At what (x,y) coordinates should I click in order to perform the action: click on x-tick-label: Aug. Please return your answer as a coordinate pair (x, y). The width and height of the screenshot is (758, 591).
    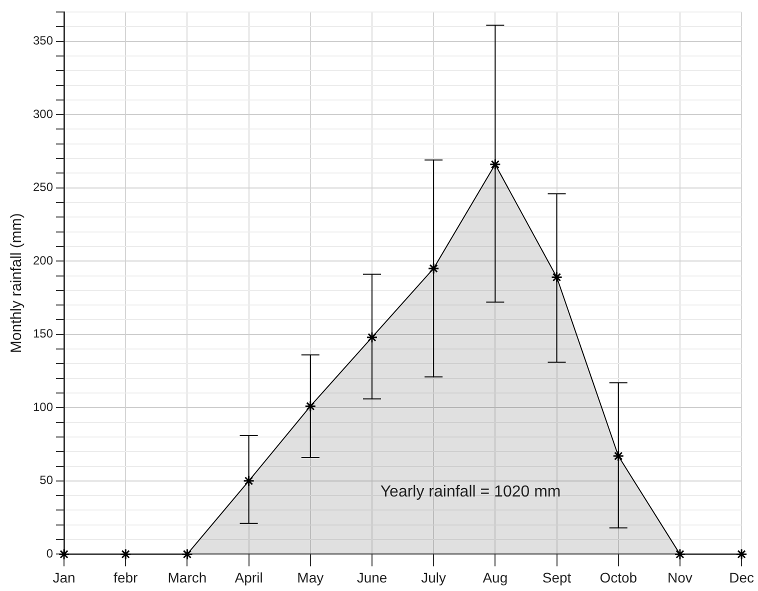
    Looking at the image, I should click on (495, 577).